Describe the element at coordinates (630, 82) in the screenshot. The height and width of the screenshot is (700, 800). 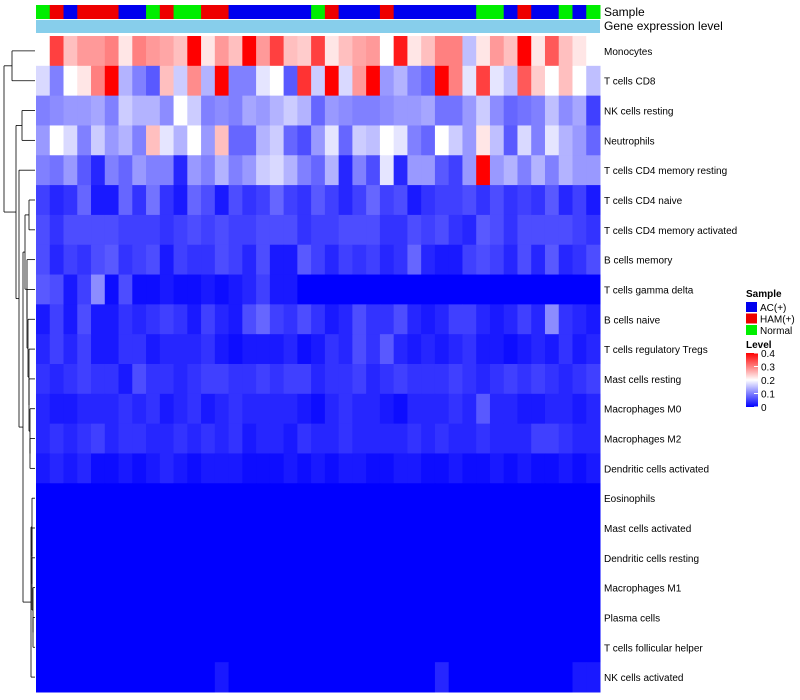
I see `row-label: T cells CD8` at that location.